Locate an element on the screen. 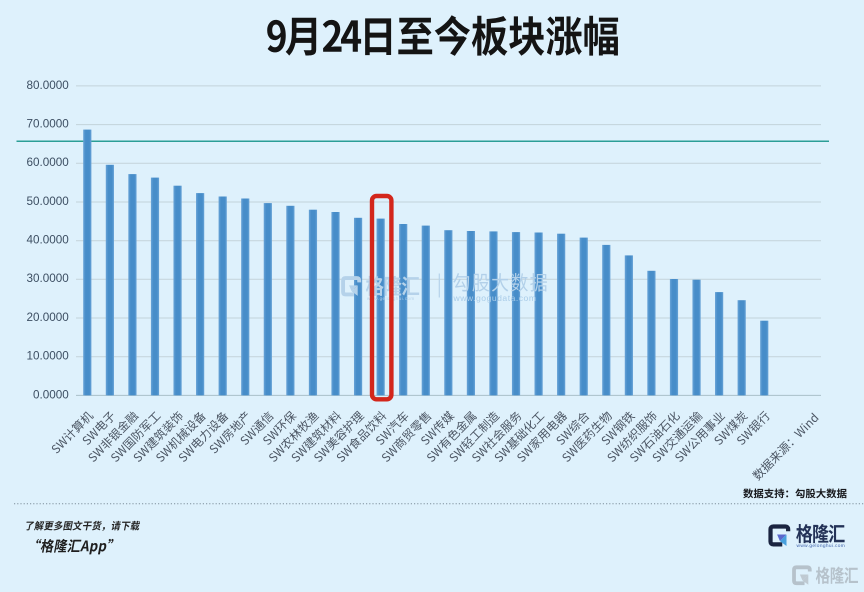 This screenshot has width=864, height=592. svg-text: 40.0000 is located at coordinates (48, 240).